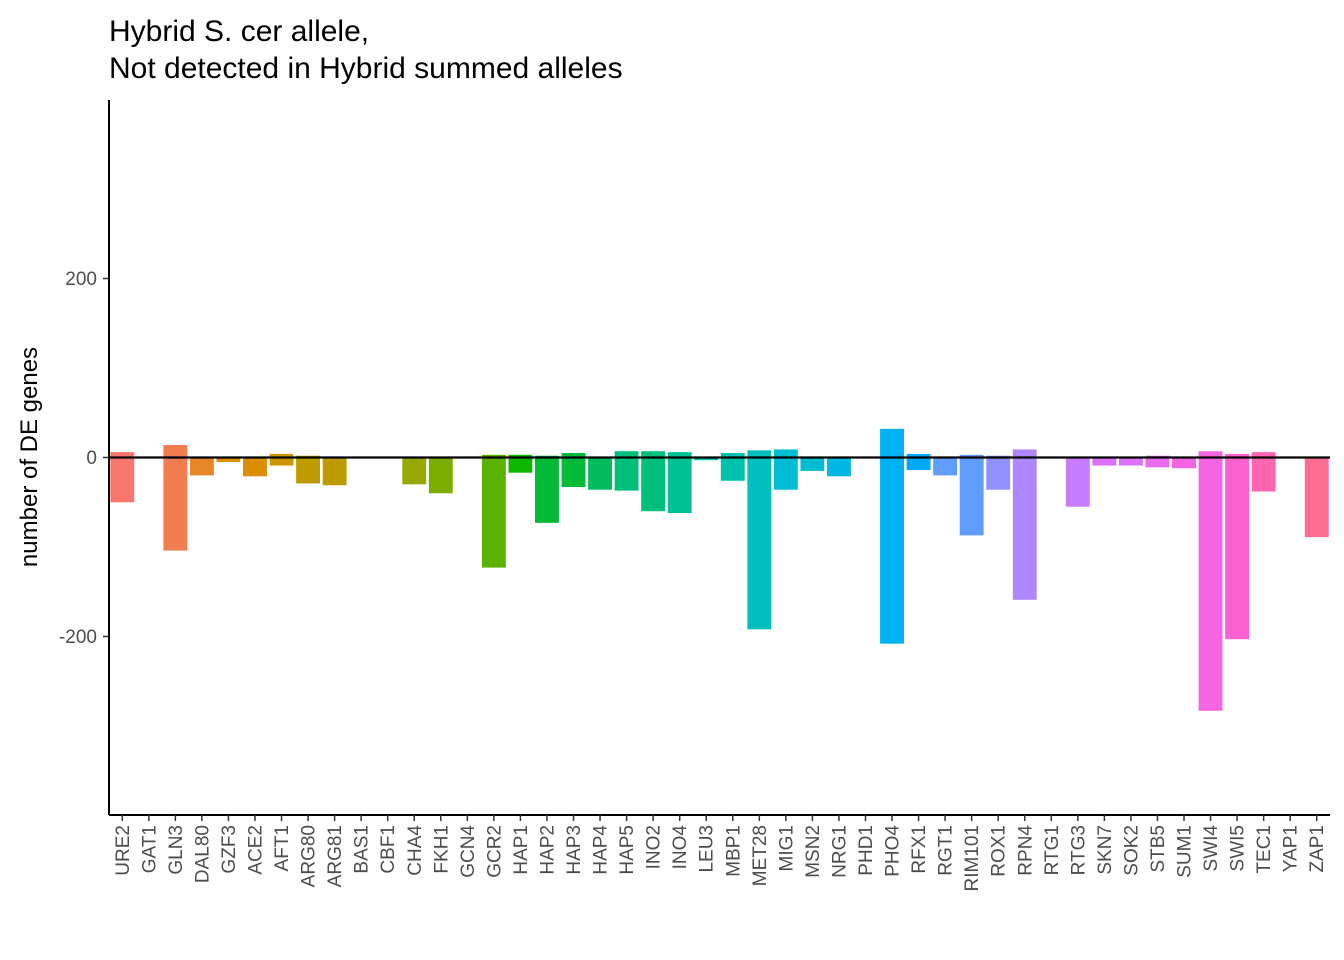  What do you see at coordinates (149, 849) in the screenshot?
I see `x-tick-label-gat1: GAT1` at bounding box center [149, 849].